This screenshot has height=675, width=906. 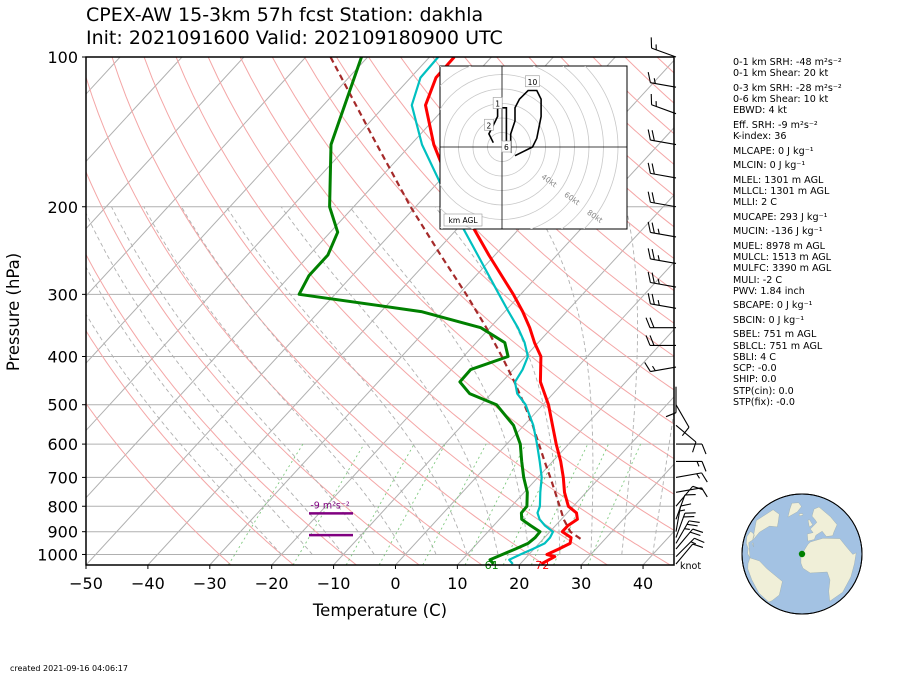 I want to click on index-line: MLCIN: 0 J kg⁻¹, so click(x=769, y=166).